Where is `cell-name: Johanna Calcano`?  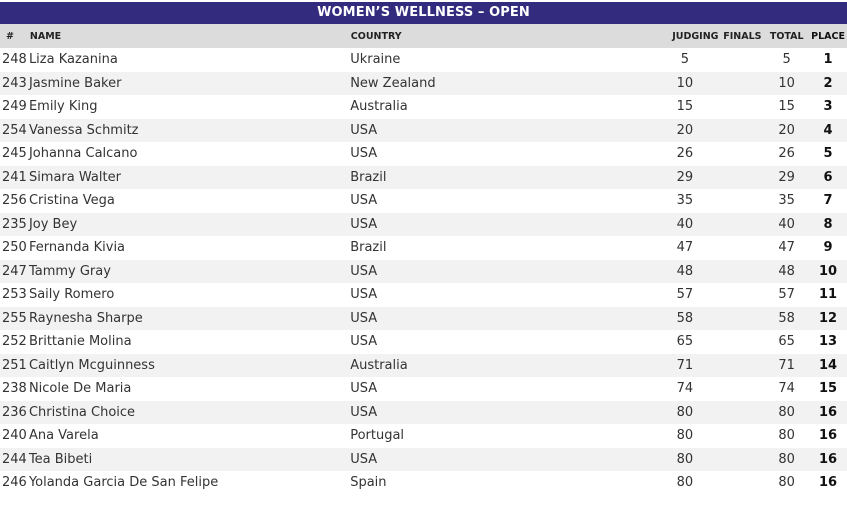
cell-name: Johanna Calcano is located at coordinates (83, 154).